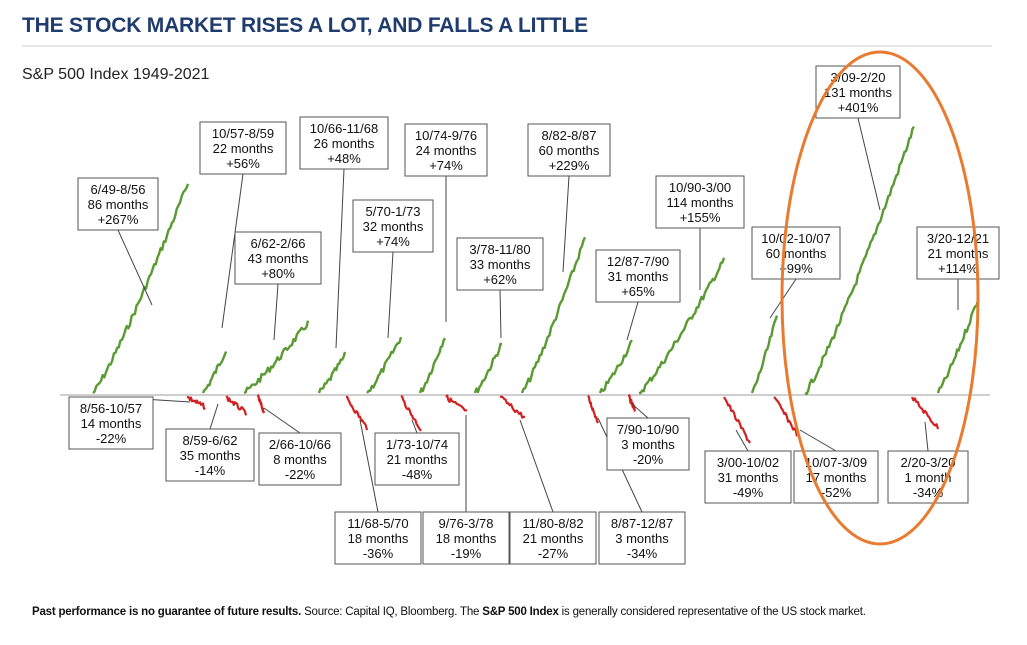 Image resolution: width=1027 pixels, height=645 pixels. Describe the element at coordinates (417, 444) in the screenshot. I see `bear-period-label: 1/73-10/74` at that location.